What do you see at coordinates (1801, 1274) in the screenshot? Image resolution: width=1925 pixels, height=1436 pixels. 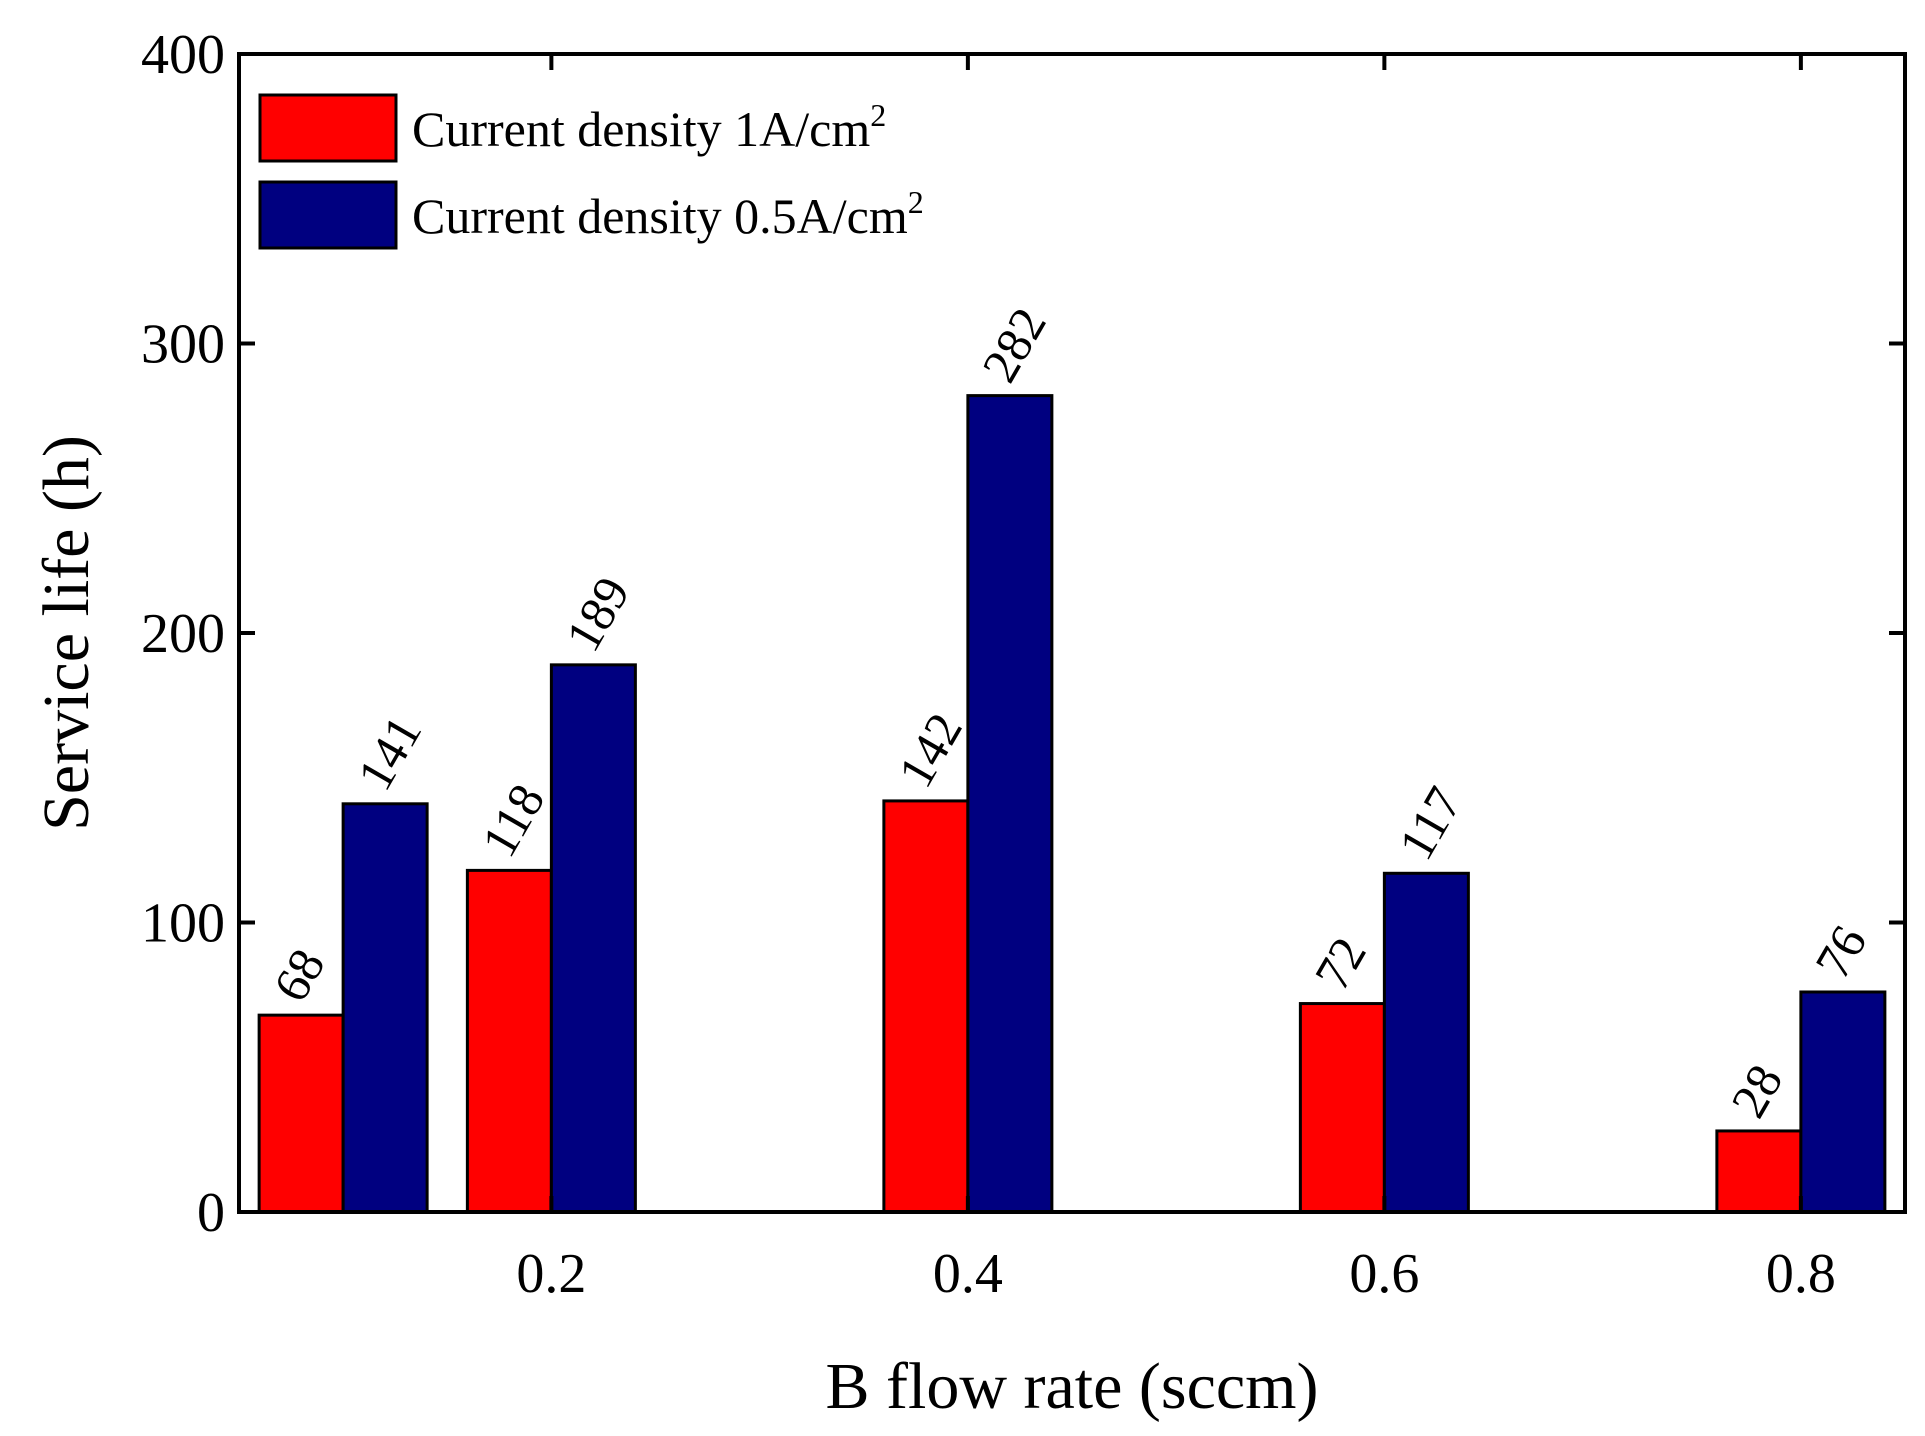 I see `x-tick-label: 0.8` at bounding box center [1801, 1274].